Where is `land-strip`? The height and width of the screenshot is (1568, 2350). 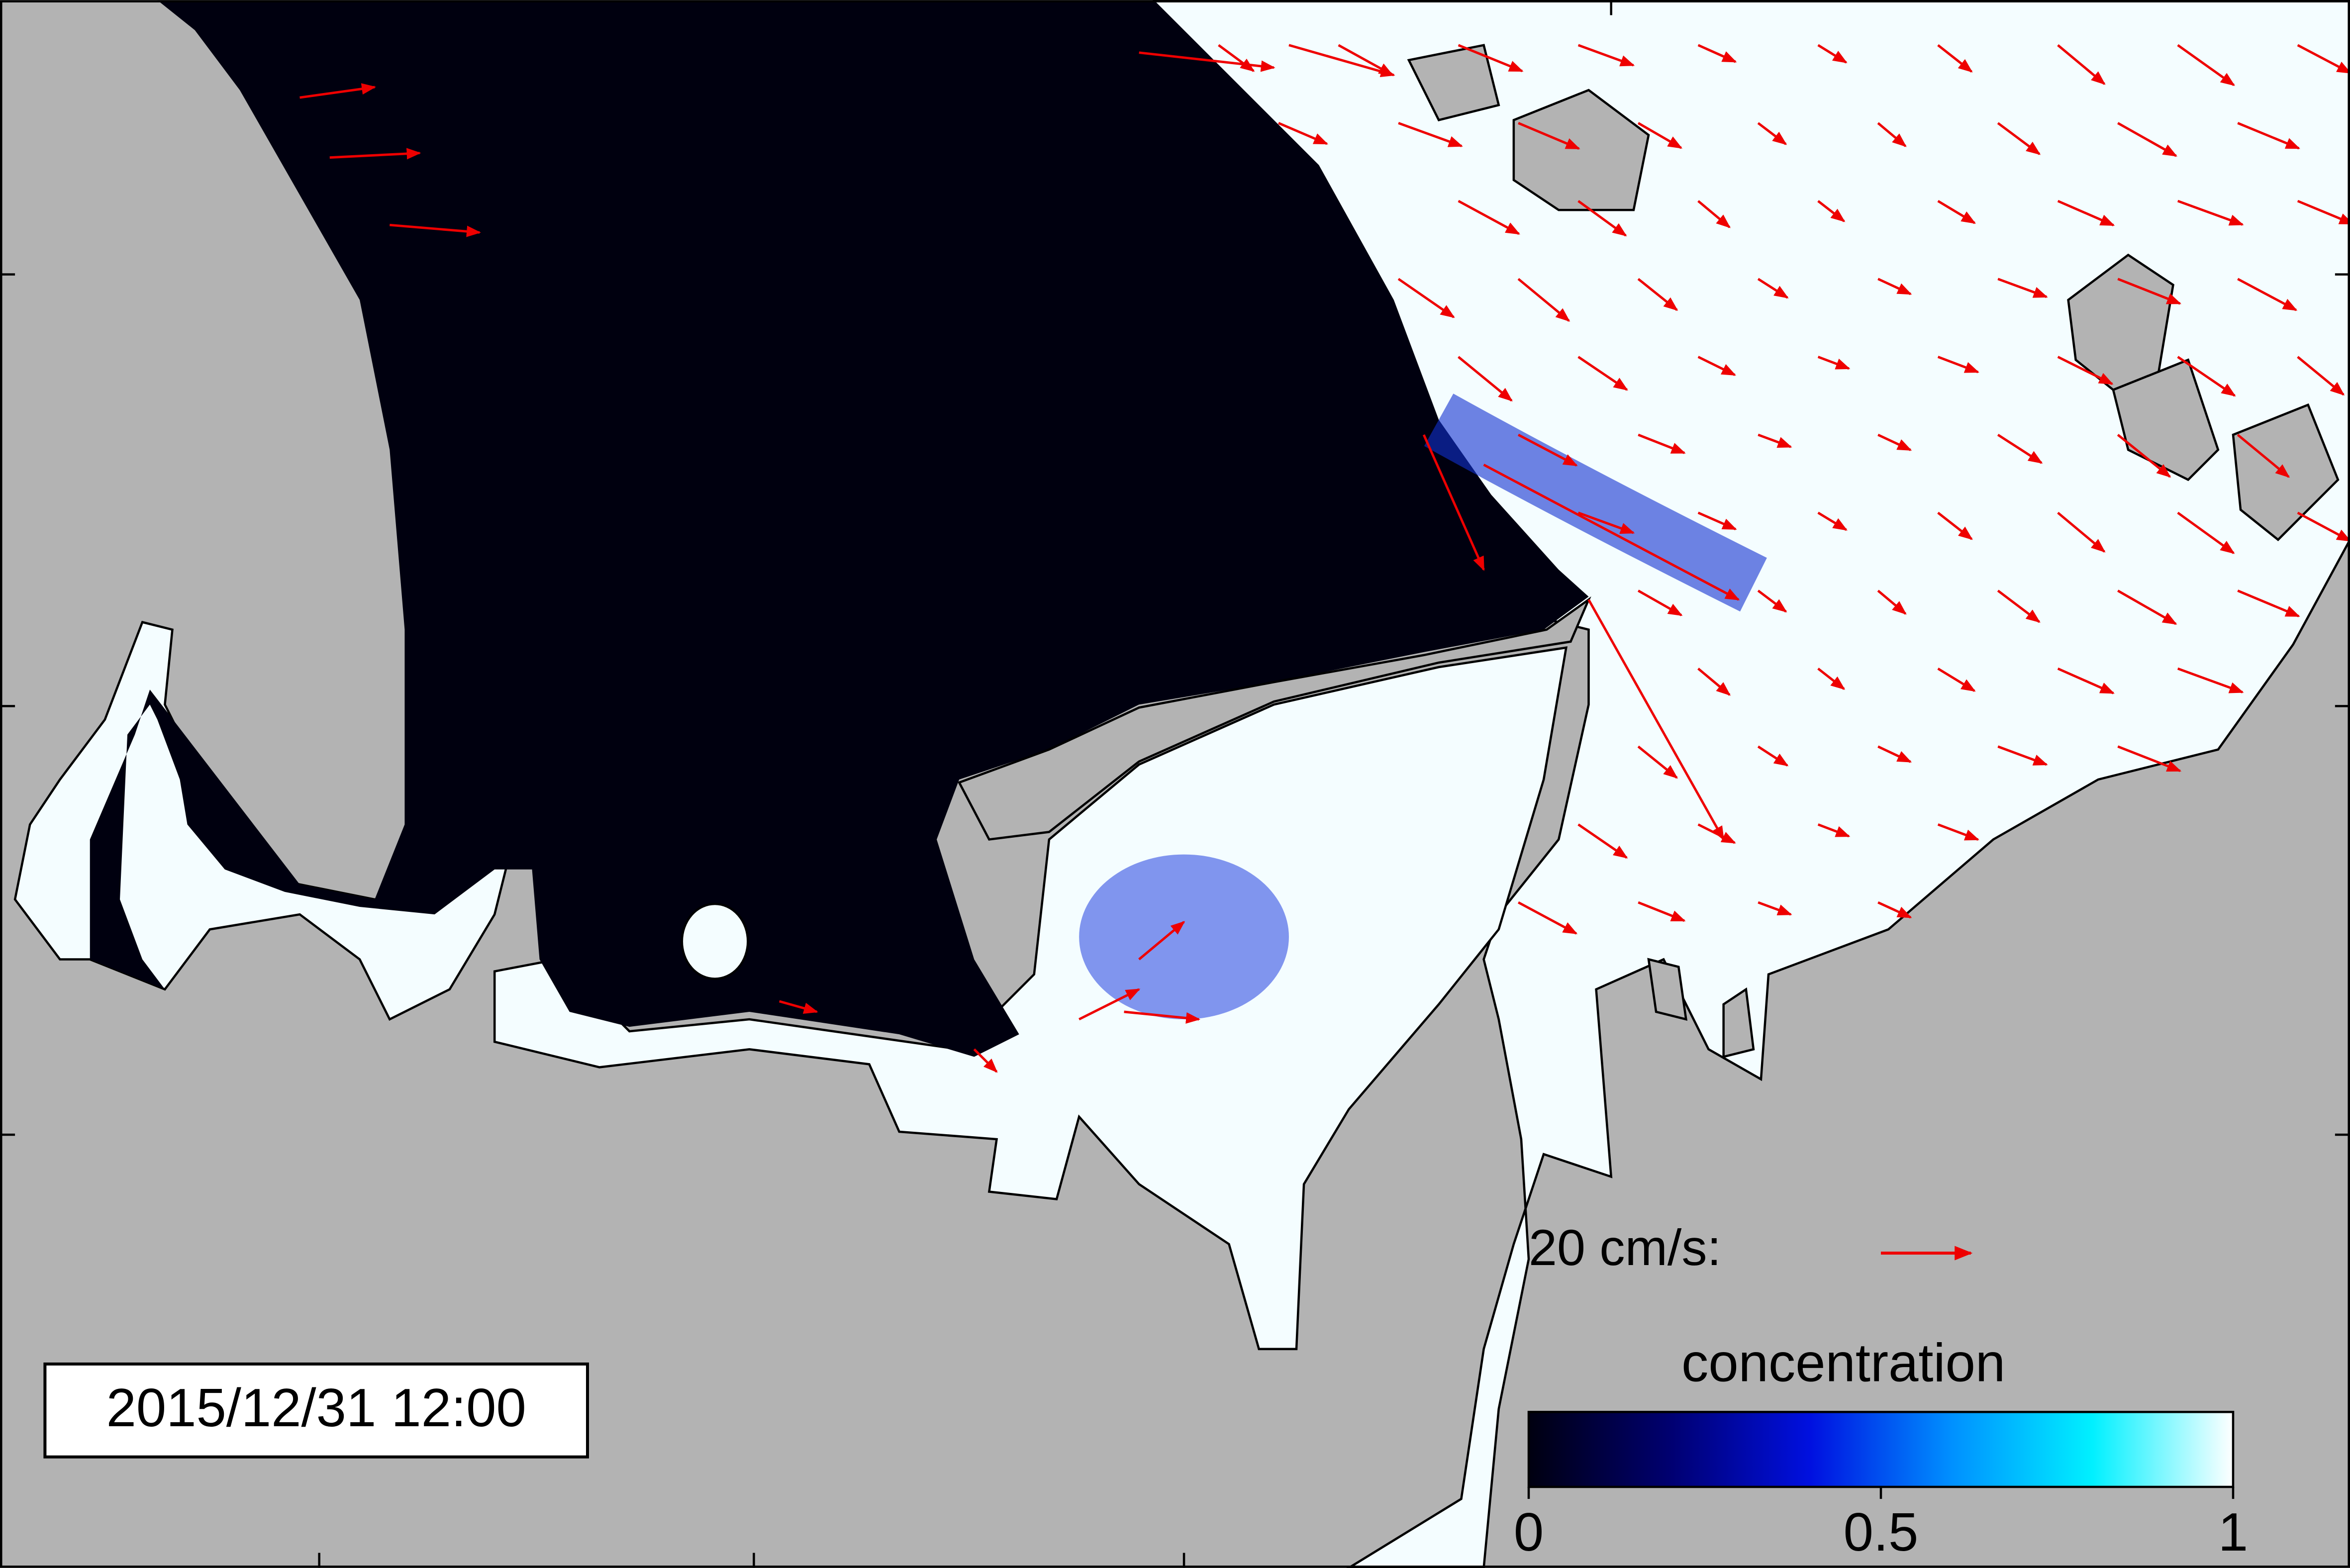 land-strip is located at coordinates (1274, 718).